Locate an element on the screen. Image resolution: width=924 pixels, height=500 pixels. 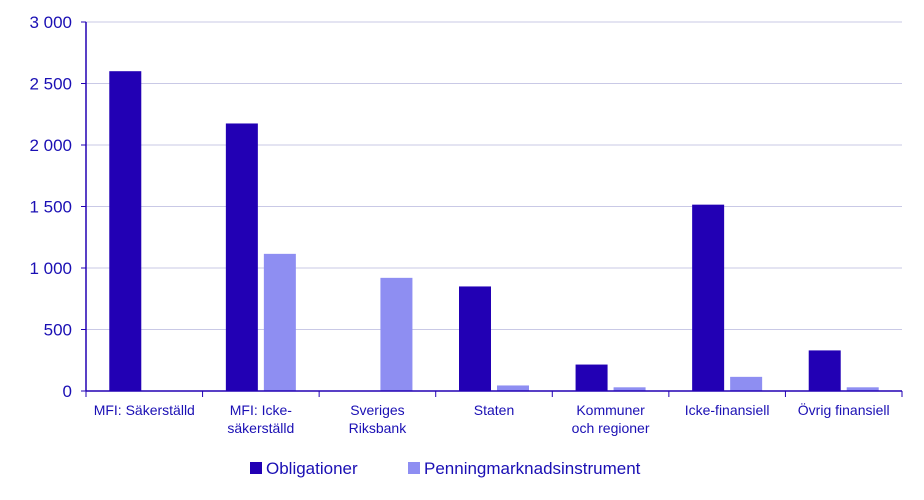
y-axis-ticks: 0 500 1 000 1 500 2 000 2 500 3 000 is located at coordinates (57, 207).